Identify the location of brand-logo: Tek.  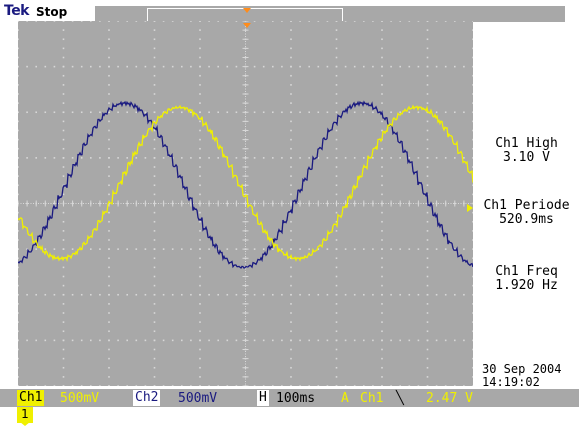
(17, 11).